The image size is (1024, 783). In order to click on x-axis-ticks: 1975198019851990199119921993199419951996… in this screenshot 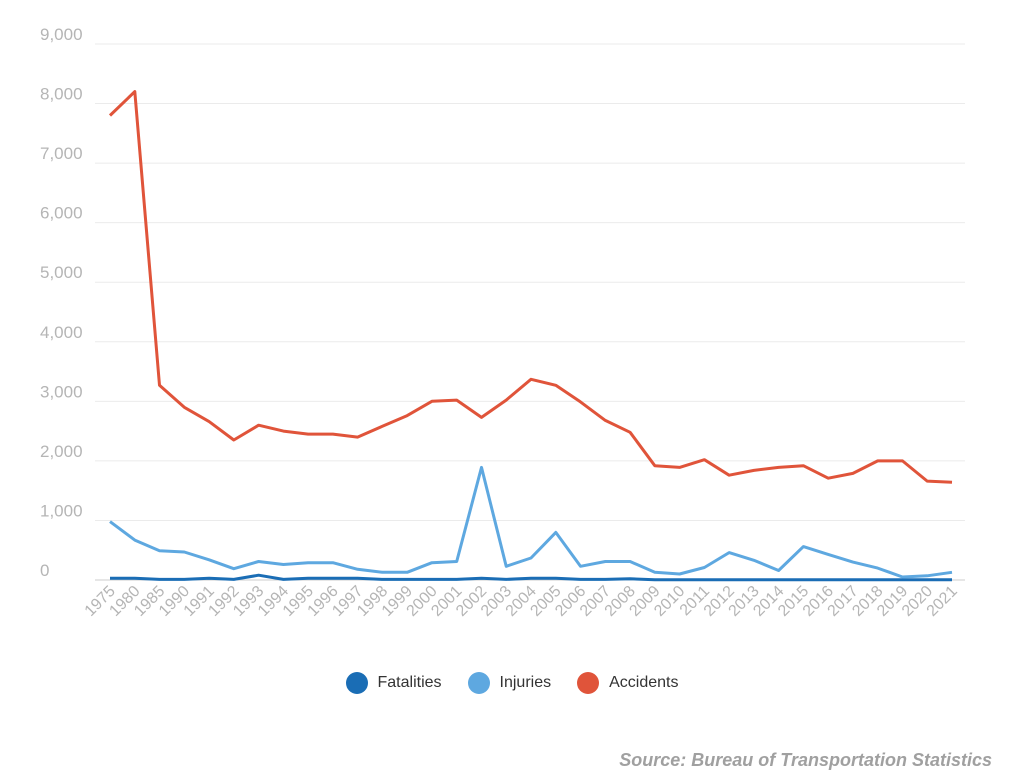, I will do `click(521, 601)`.